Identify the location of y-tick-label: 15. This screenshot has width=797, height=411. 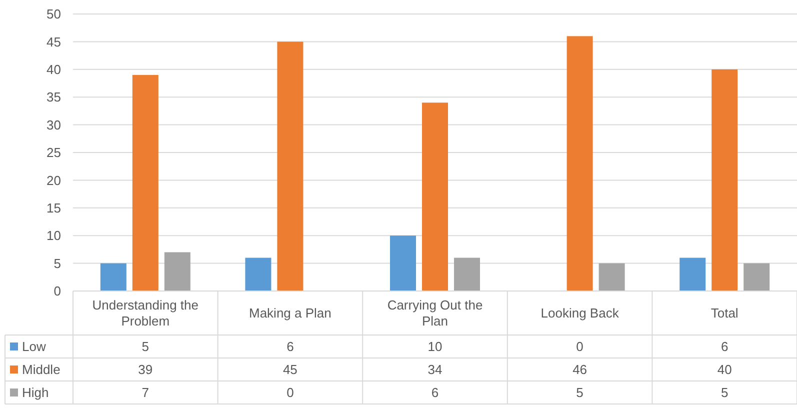
(53, 208).